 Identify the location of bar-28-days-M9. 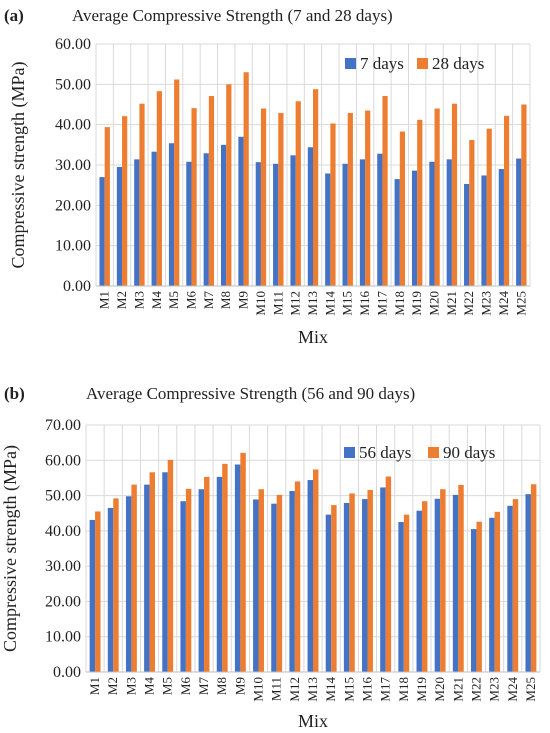
(246, 179).